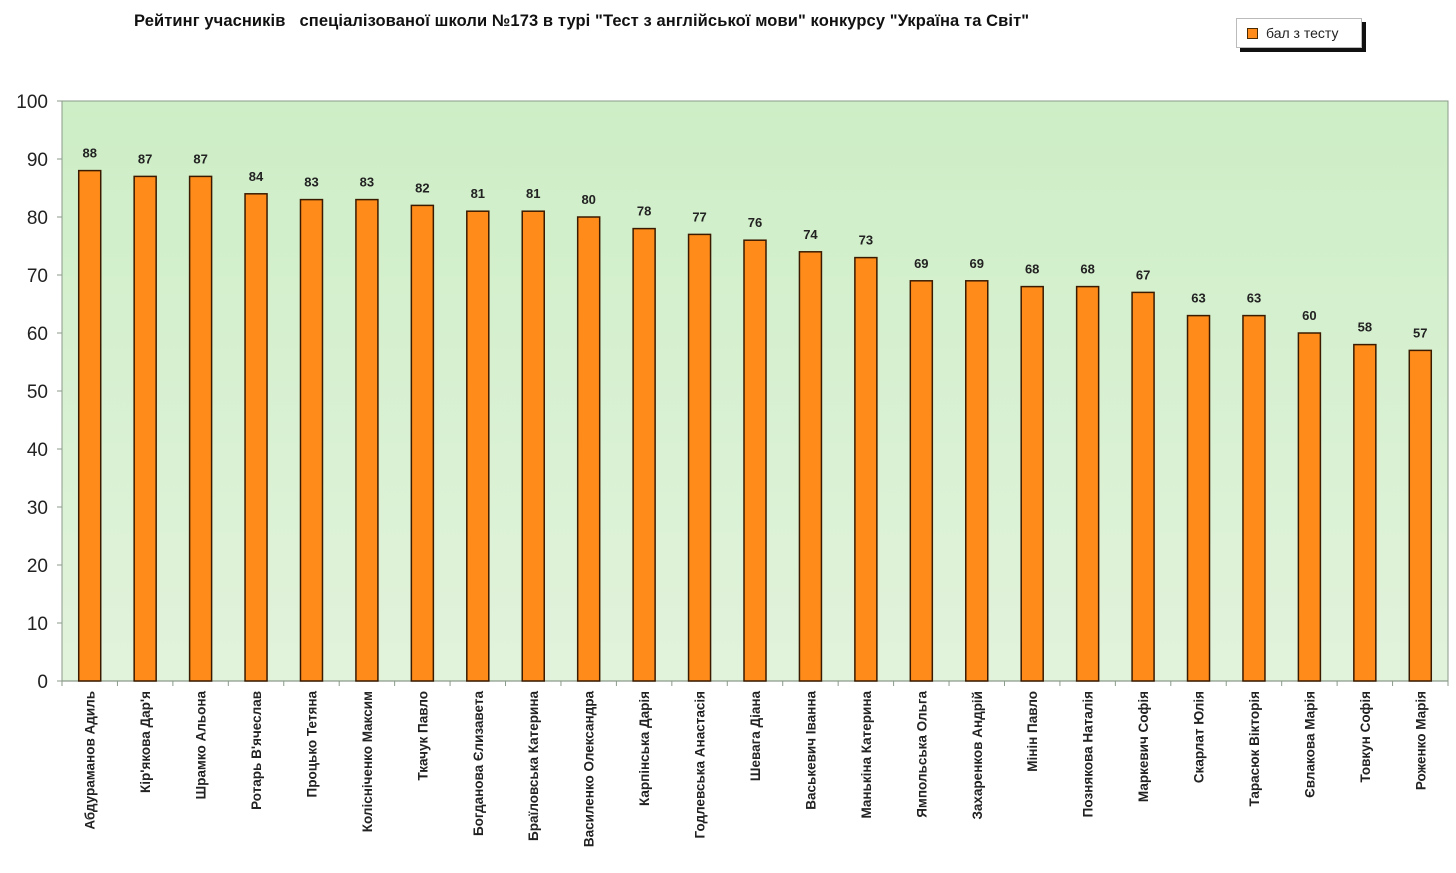 This screenshot has width=1456, height=873. What do you see at coordinates (921, 754) in the screenshot?
I see `x-tick-label: Ямпольська Ольга` at bounding box center [921, 754].